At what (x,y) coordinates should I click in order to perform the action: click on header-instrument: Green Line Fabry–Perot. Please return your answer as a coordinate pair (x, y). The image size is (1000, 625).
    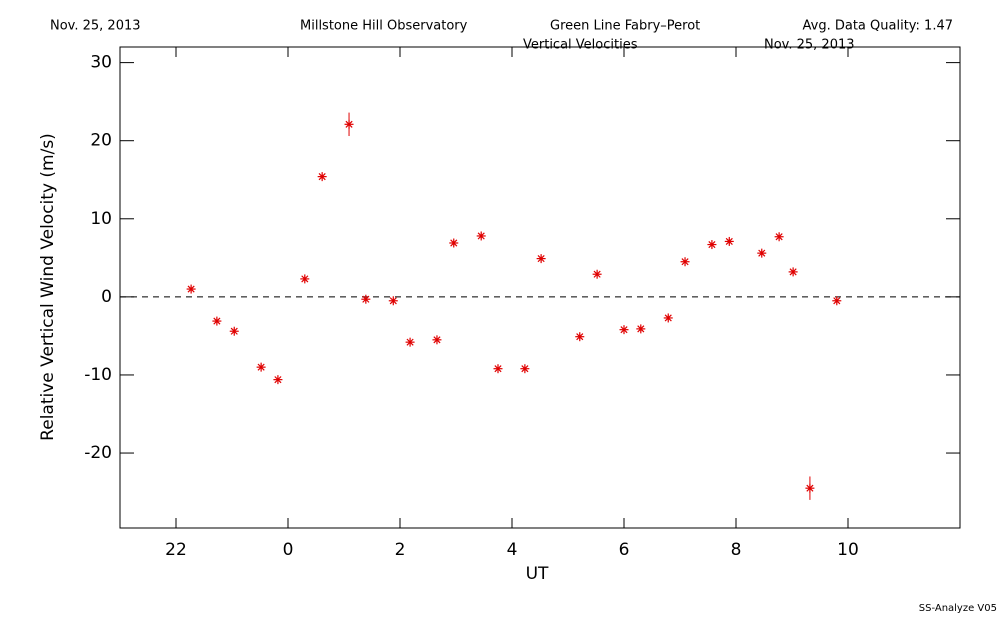
    Looking at the image, I should click on (625, 26).